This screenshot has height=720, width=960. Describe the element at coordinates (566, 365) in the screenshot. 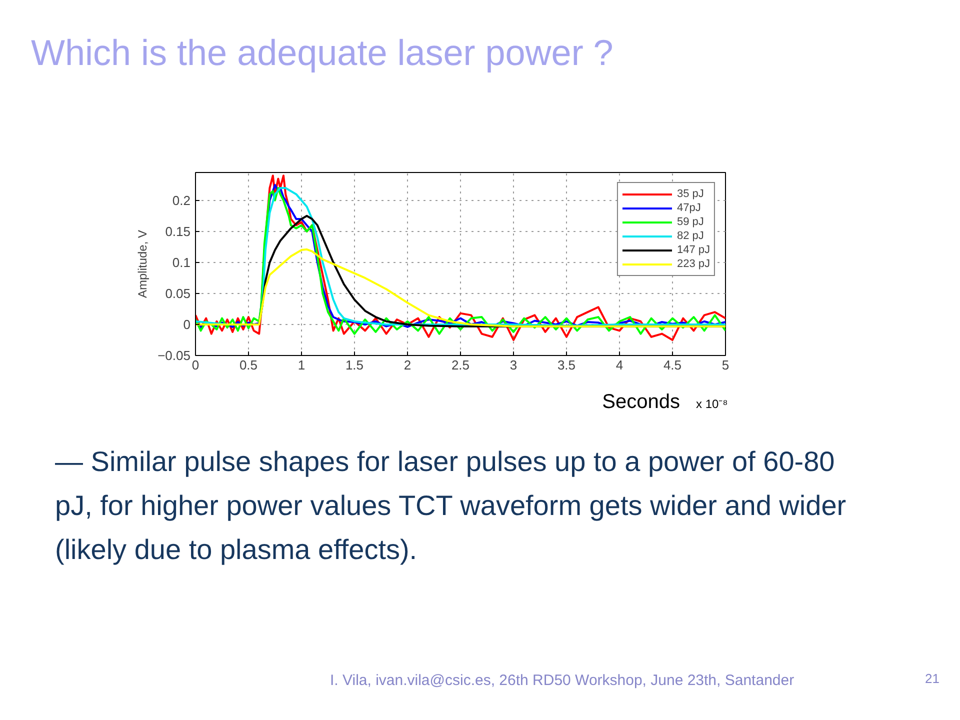

I see `x-tick-label: 3.5` at that location.